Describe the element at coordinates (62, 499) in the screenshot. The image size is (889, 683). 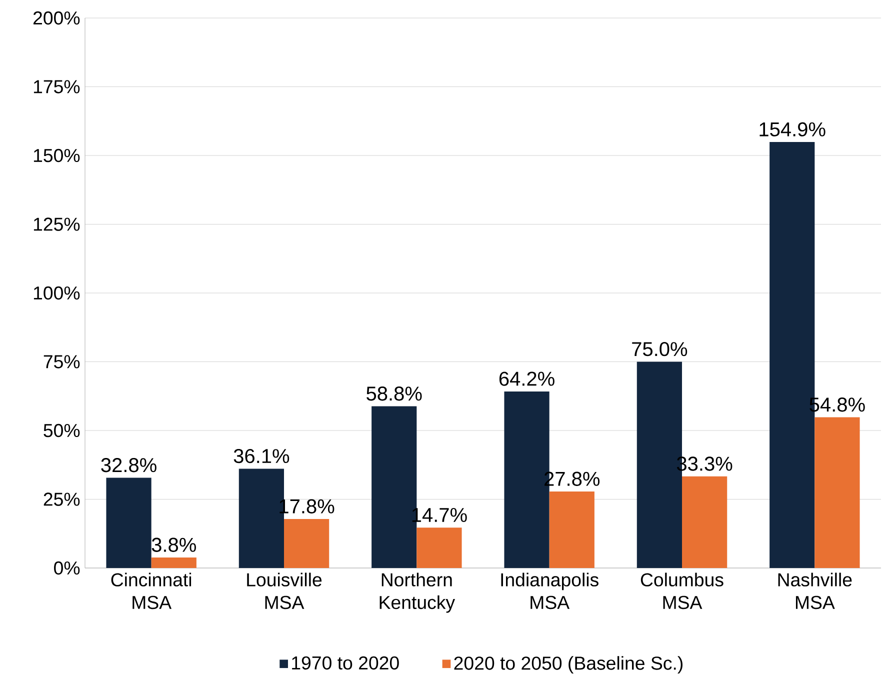
I see `y-tick-label: 25%` at that location.